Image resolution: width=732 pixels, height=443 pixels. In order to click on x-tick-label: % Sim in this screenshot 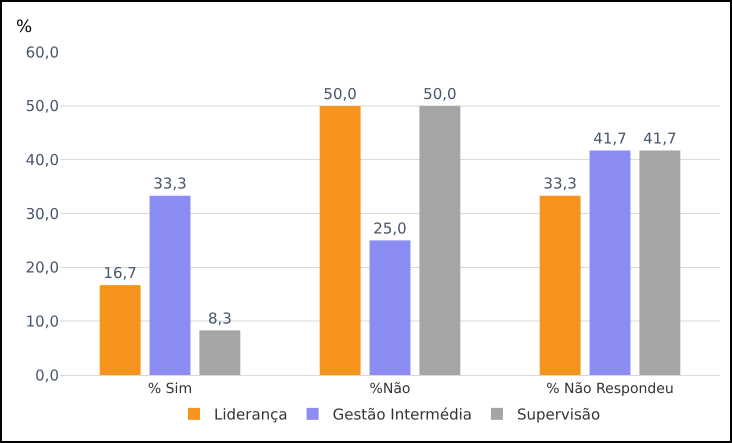, I will do `click(170, 388)`.